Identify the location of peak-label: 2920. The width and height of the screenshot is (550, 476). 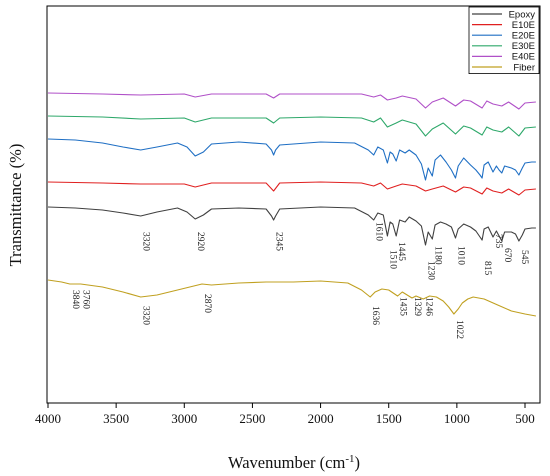
(200, 241).